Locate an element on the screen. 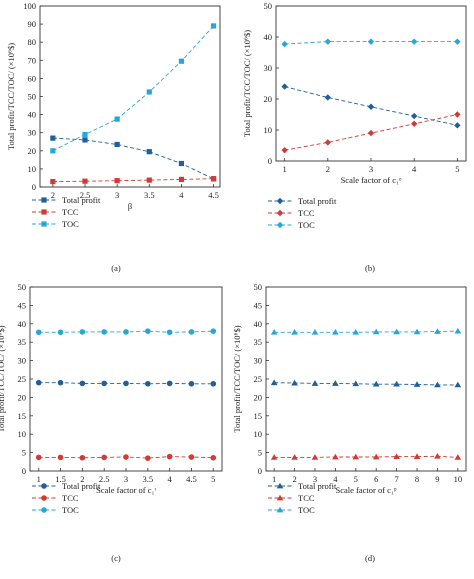  y-tick-label: 45 is located at coordinates (258, 305).